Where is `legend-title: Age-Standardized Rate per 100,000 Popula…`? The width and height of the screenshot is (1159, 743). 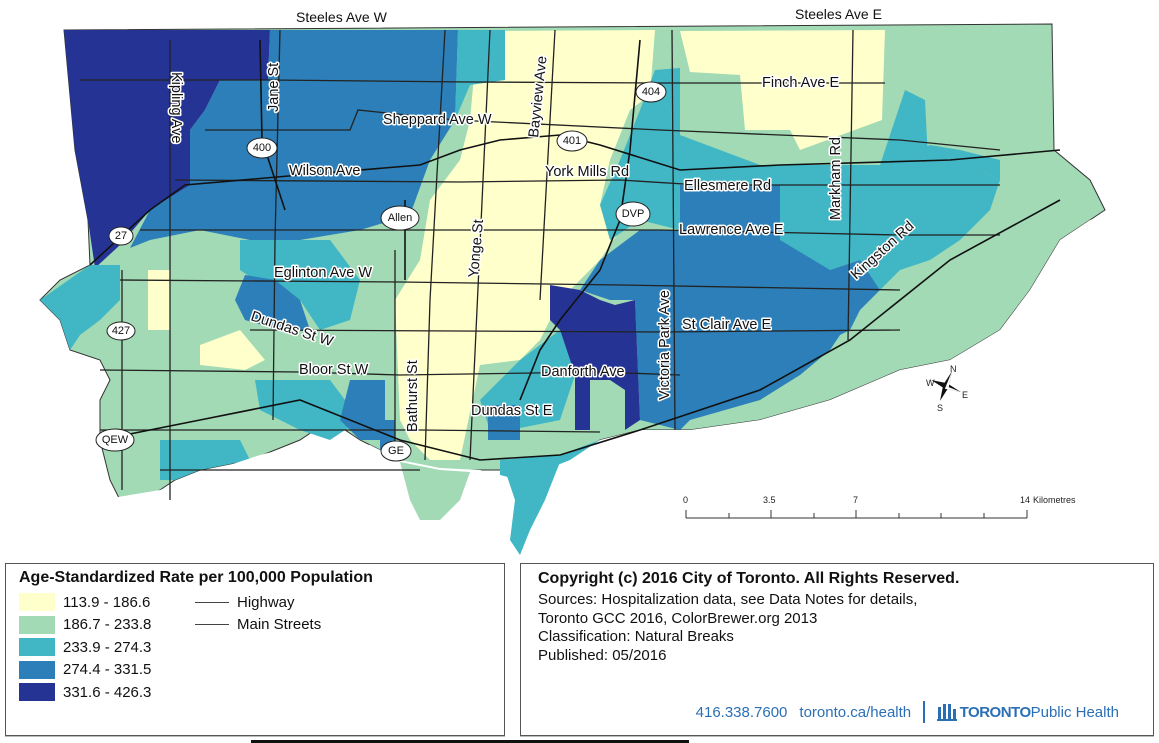 legend-title: Age-Standardized Rate per 100,000 Popula… is located at coordinates (196, 577).